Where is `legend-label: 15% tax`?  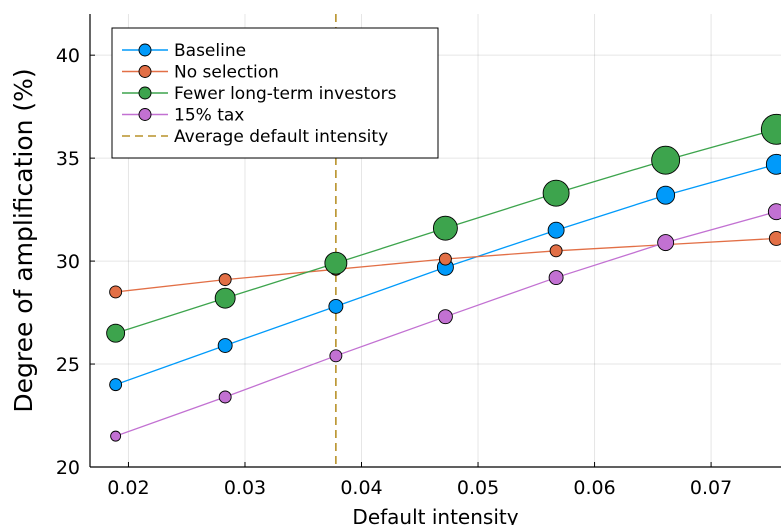 legend-label: 15% tax is located at coordinates (209, 116).